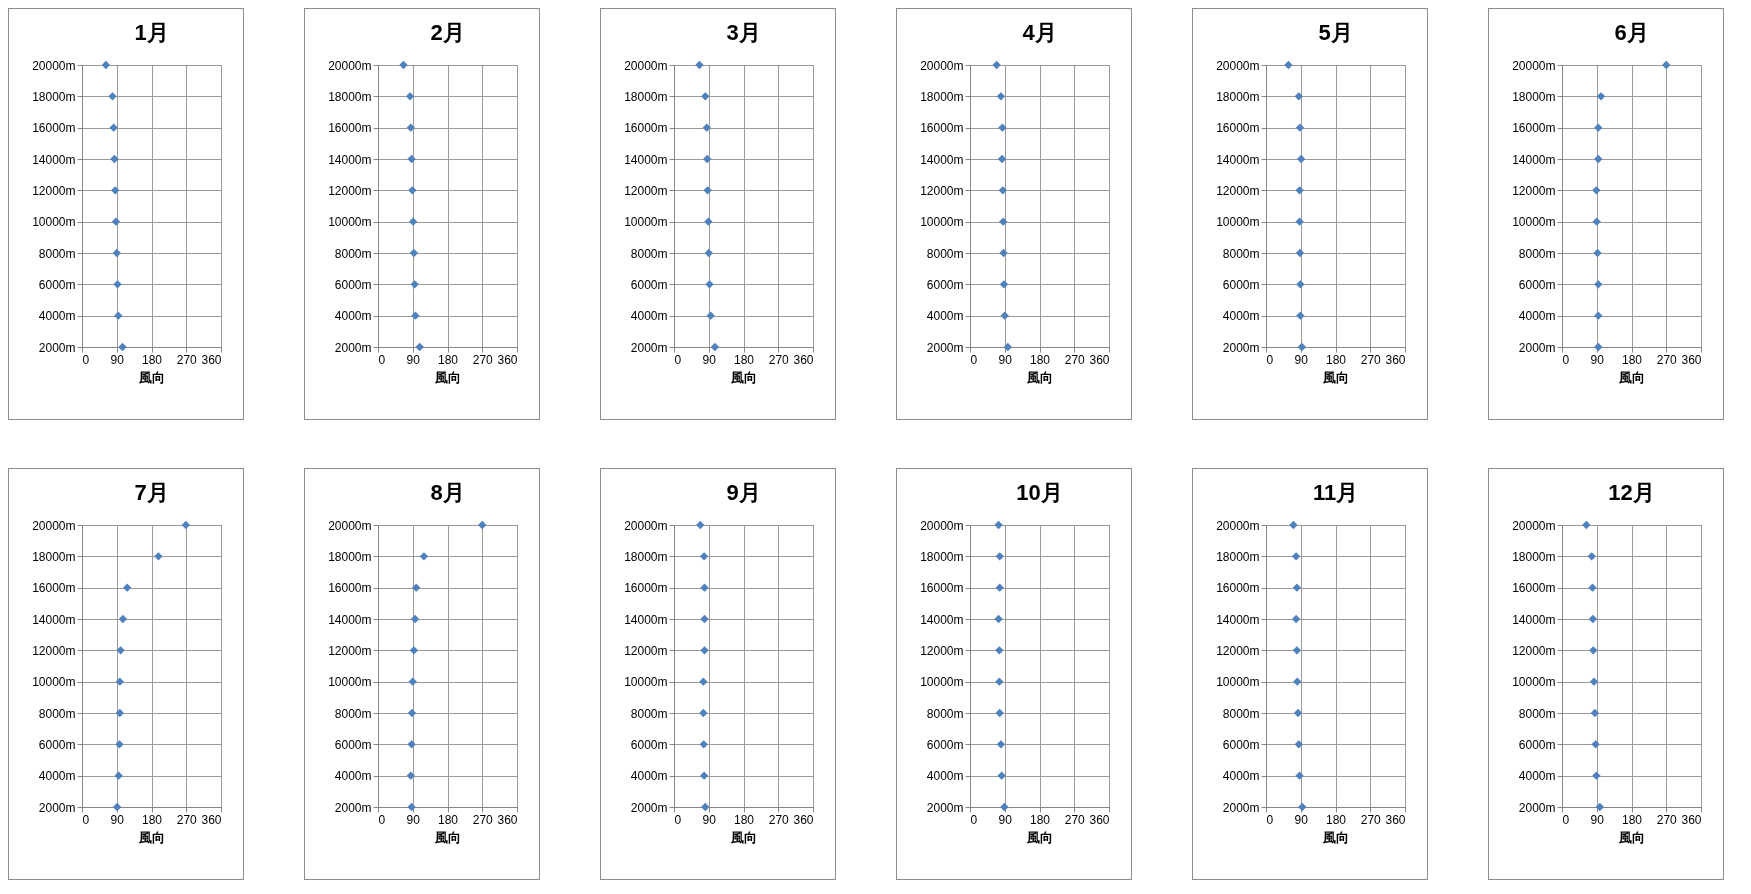 The image size is (1751, 894). What do you see at coordinates (1631, 32) in the screenshot?
I see `chart-title: 6月` at bounding box center [1631, 32].